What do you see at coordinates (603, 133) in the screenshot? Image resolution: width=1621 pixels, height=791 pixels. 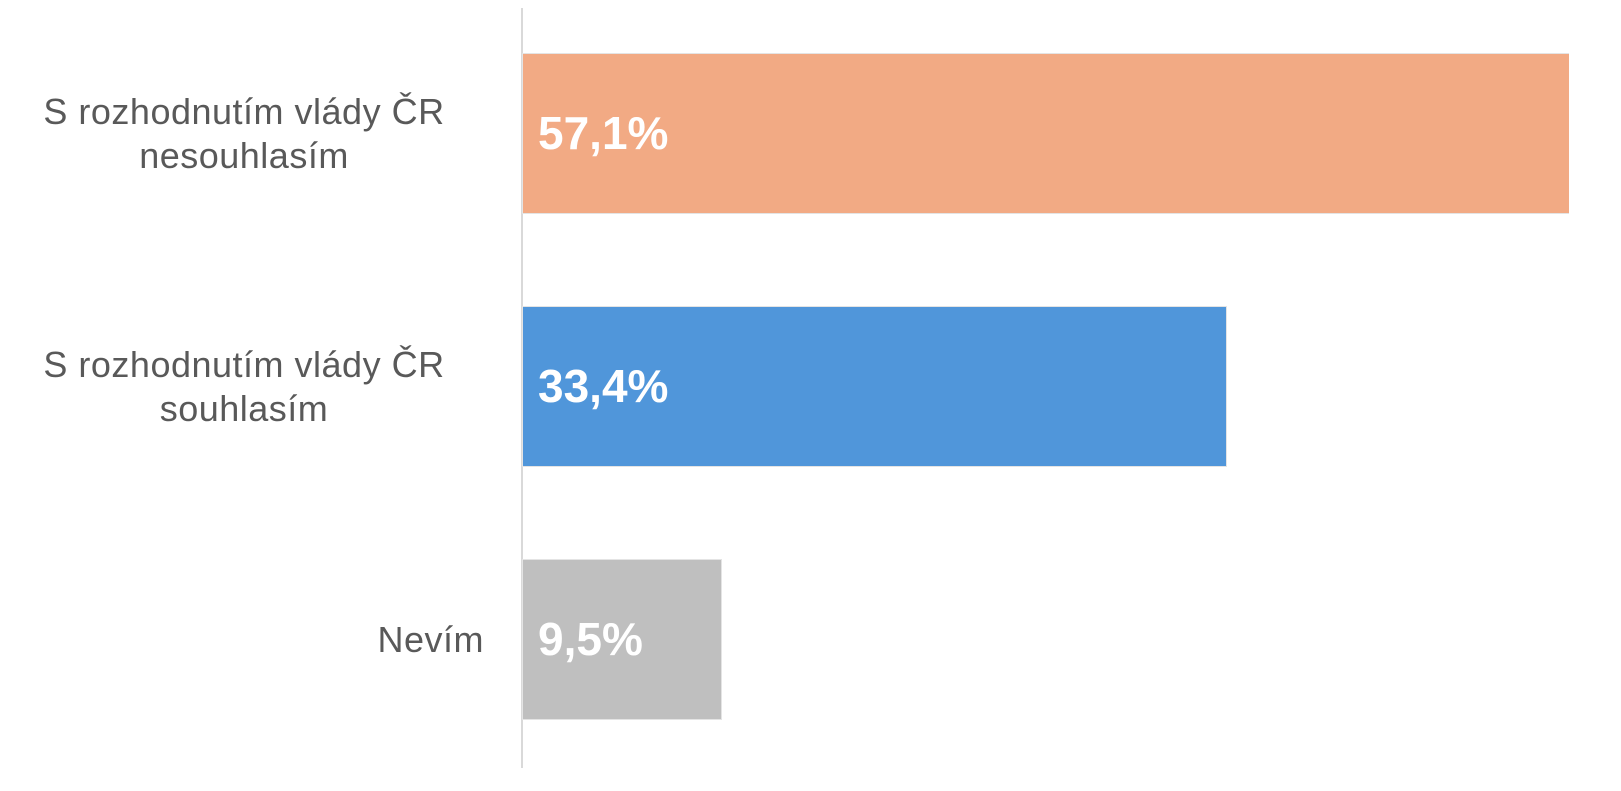 I see `data-label: 57,1%` at bounding box center [603, 133].